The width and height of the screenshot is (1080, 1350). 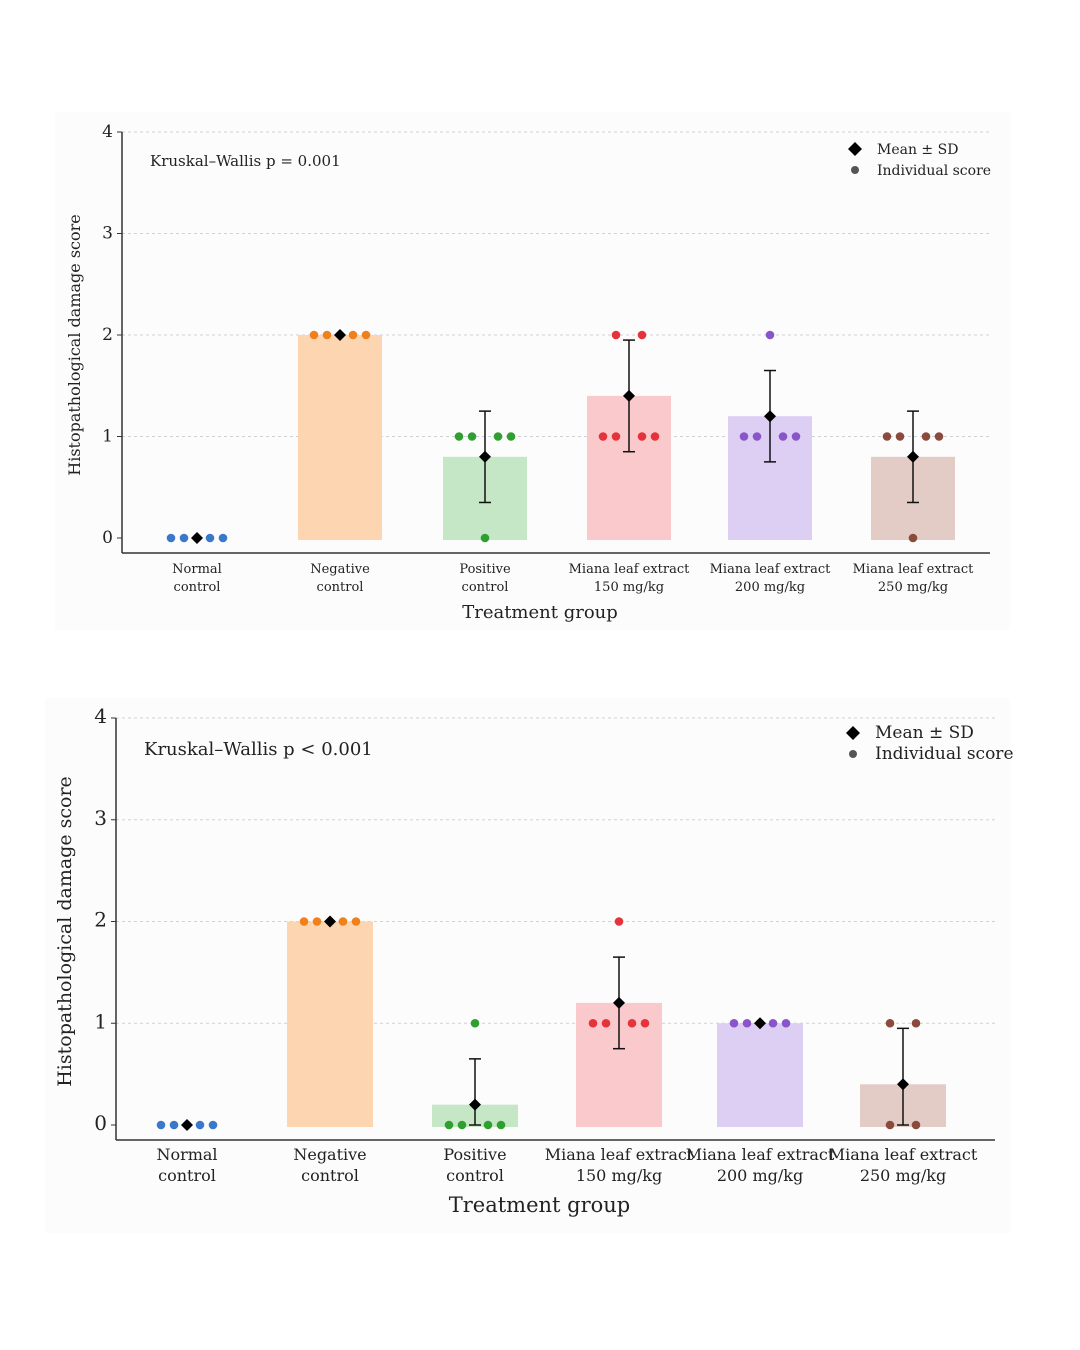 What do you see at coordinates (944, 754) in the screenshot?
I see `legend-point-label: Individual score` at bounding box center [944, 754].